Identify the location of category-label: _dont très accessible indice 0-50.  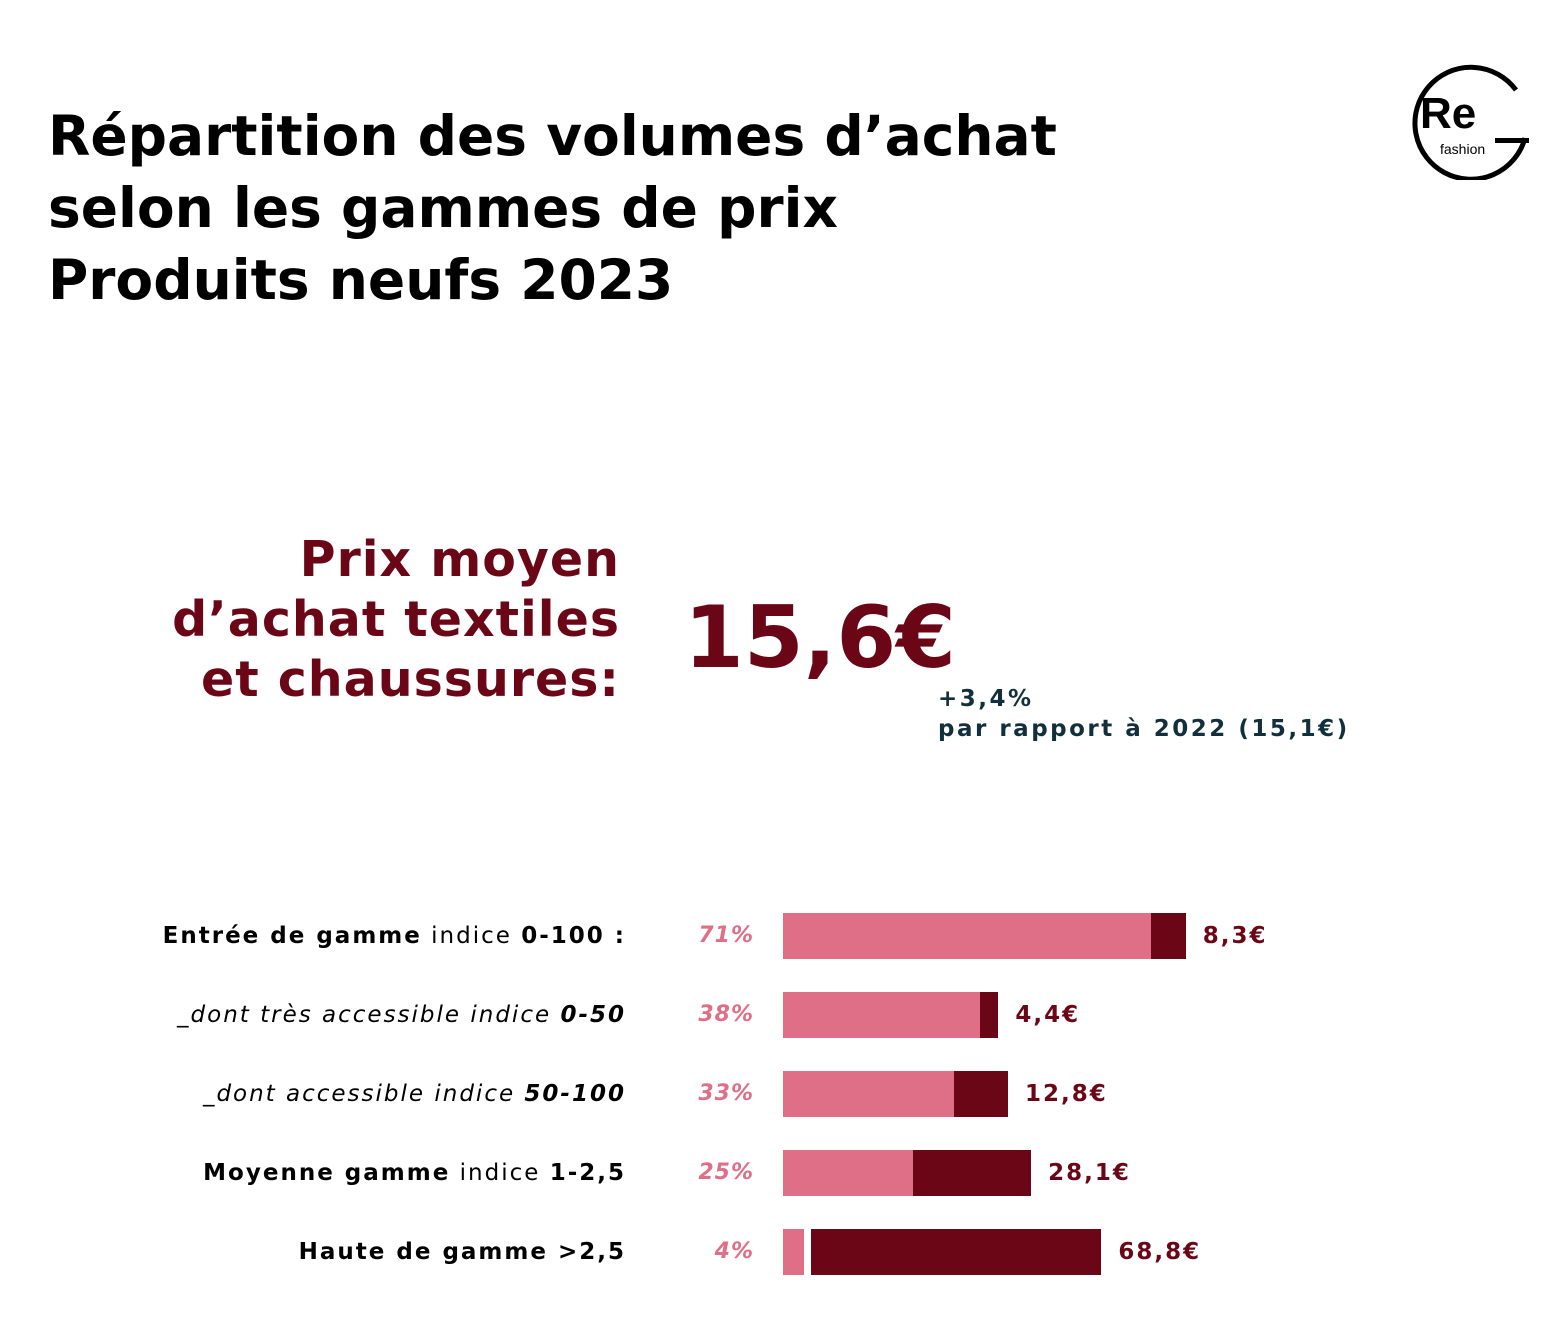
(401, 1015).